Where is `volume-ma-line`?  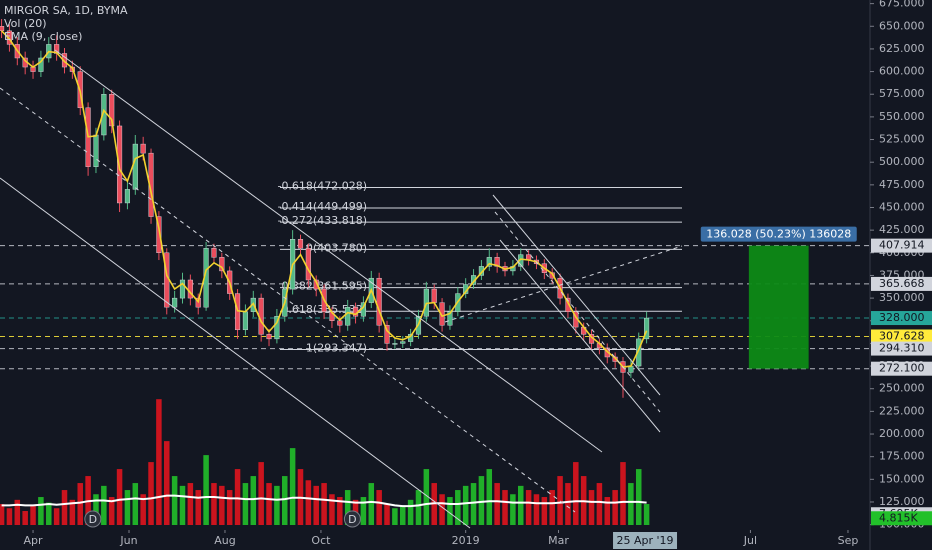 volume-ma-line is located at coordinates (324, 501).